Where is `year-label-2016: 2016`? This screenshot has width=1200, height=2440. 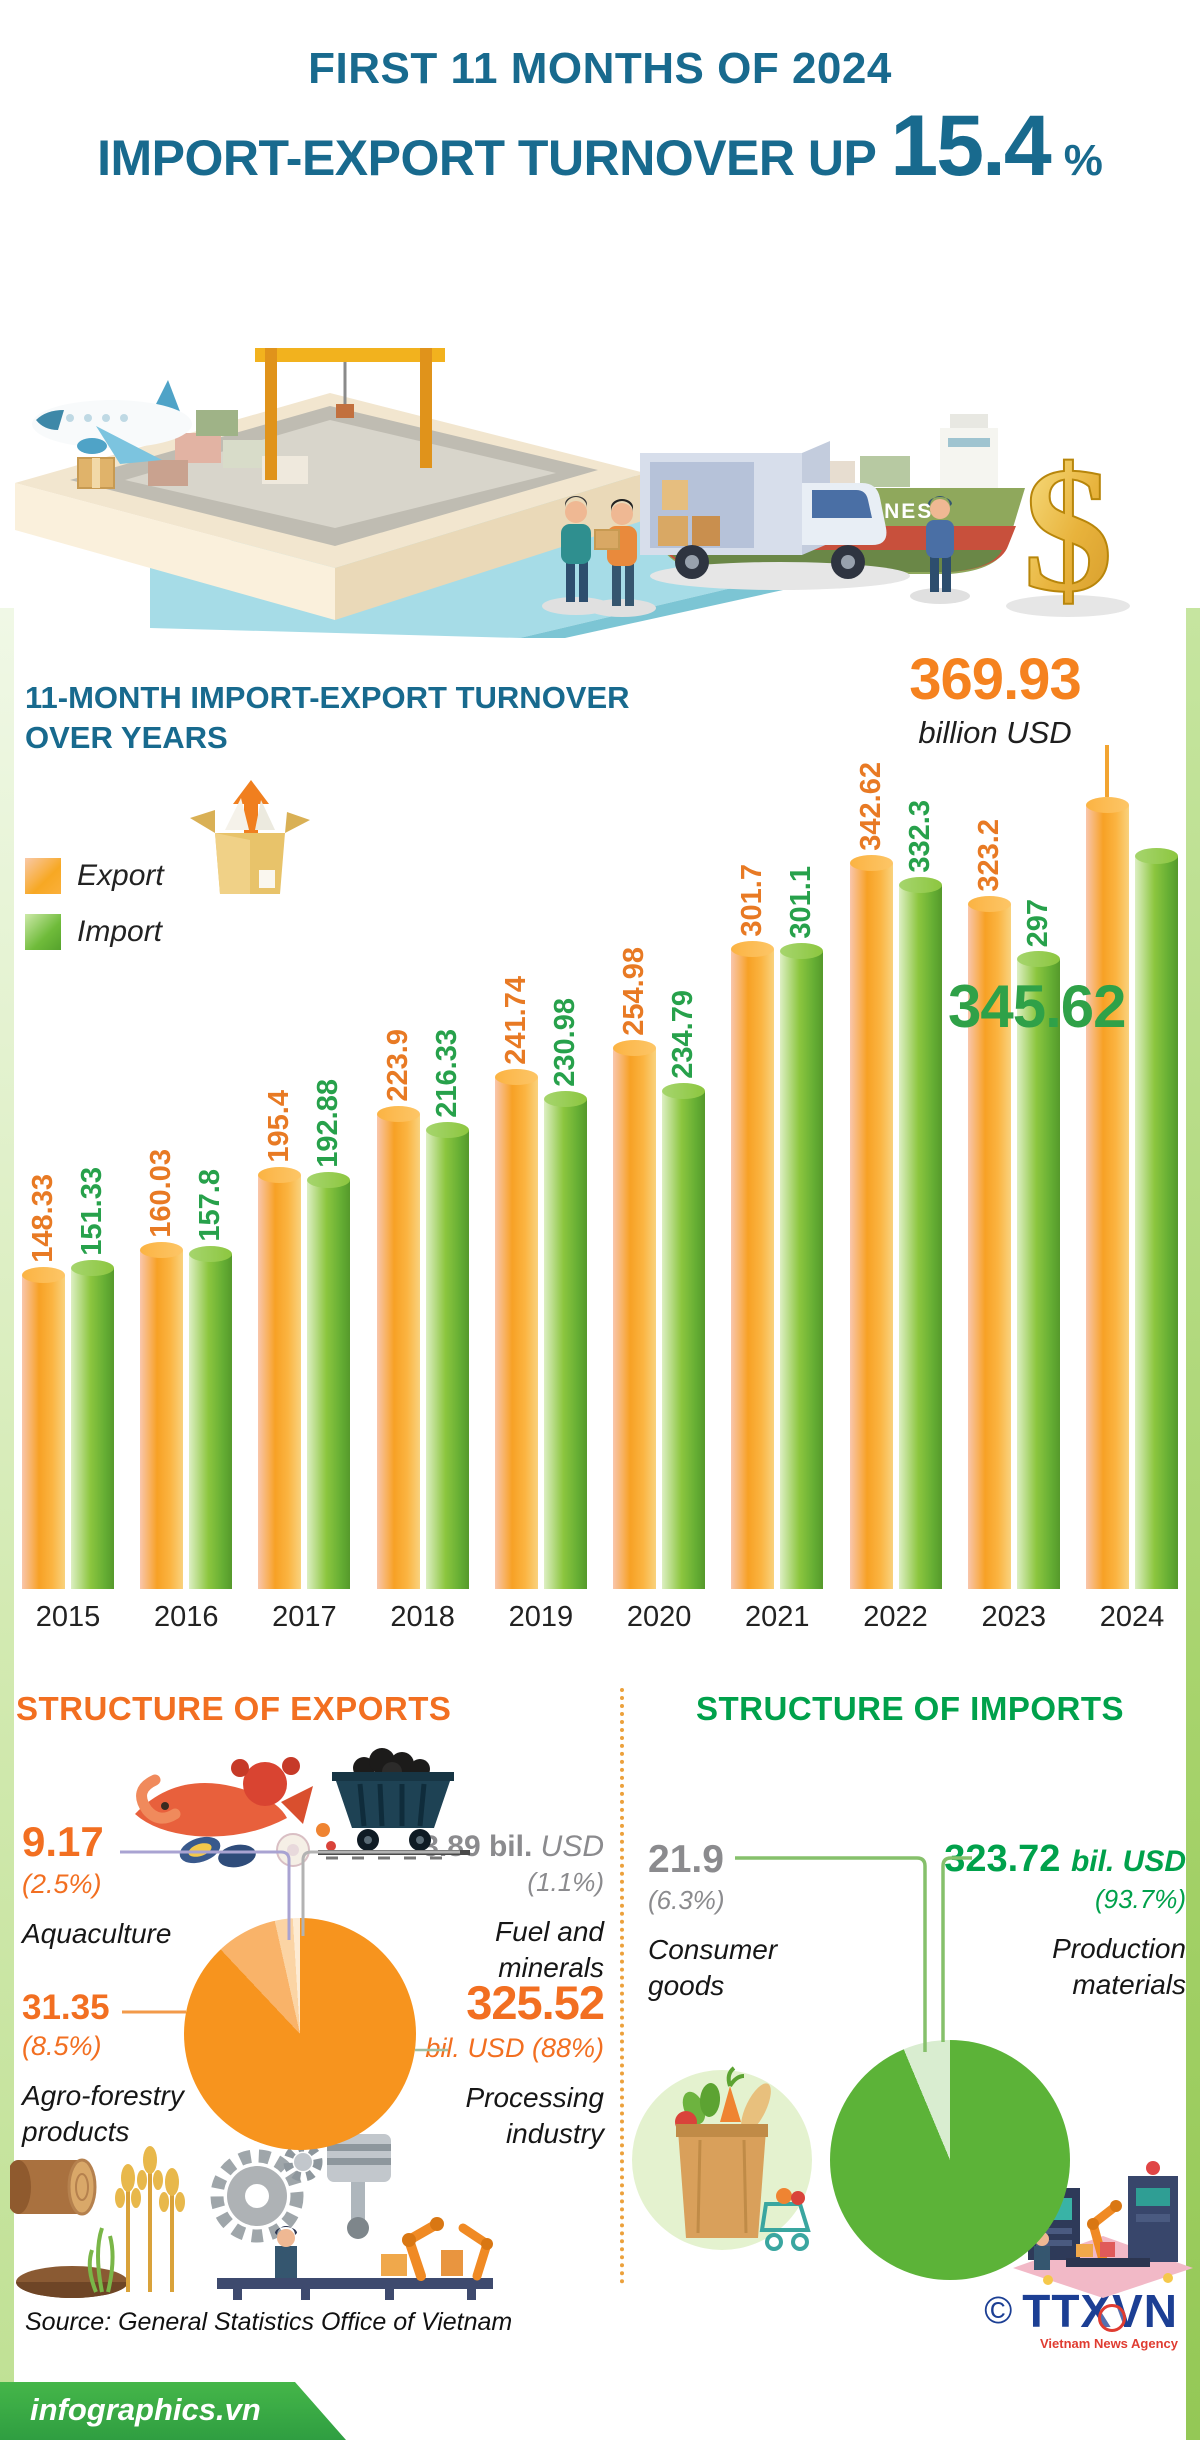 year-label-2016: 2016 is located at coordinates (186, 1617).